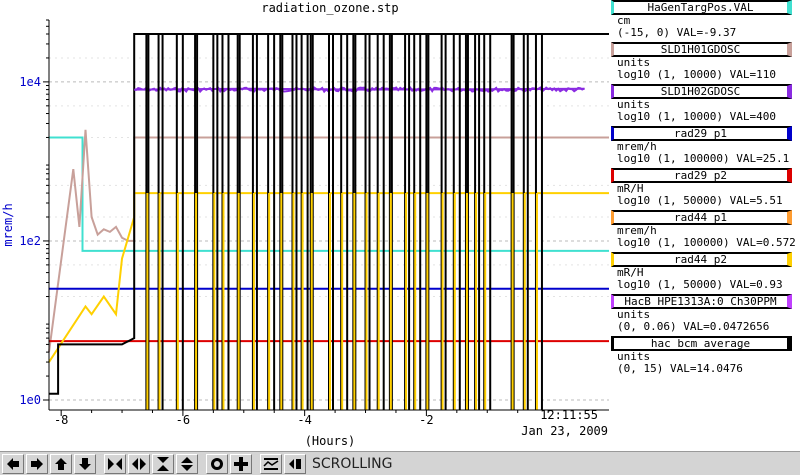  Describe the element at coordinates (624, 20) in the screenshot. I see `legend-unit: cm` at that location.